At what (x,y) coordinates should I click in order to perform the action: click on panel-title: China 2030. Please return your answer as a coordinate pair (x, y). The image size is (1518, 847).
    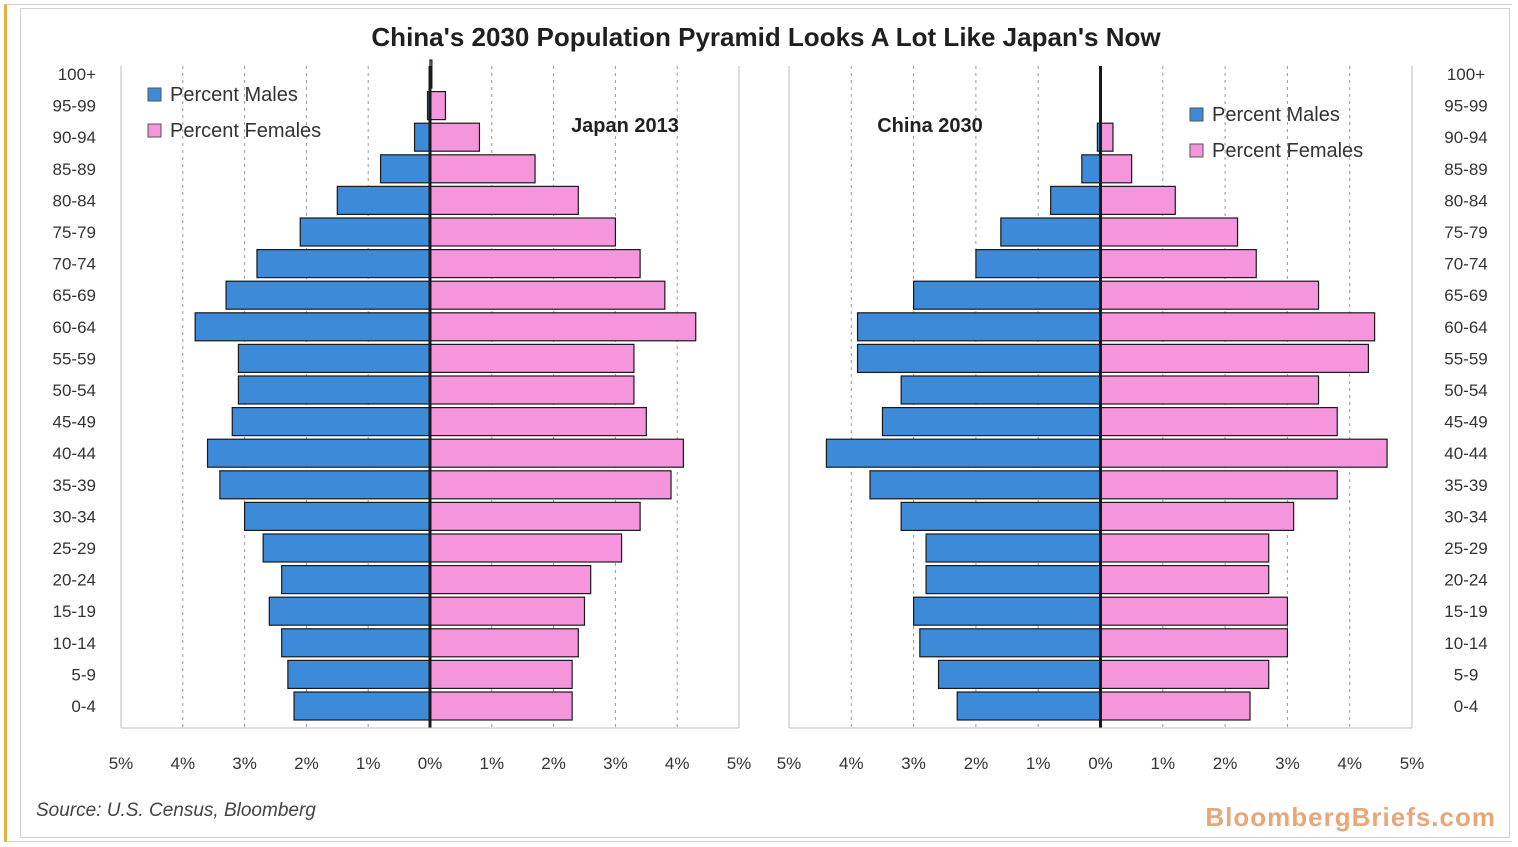
    Looking at the image, I should click on (930, 126).